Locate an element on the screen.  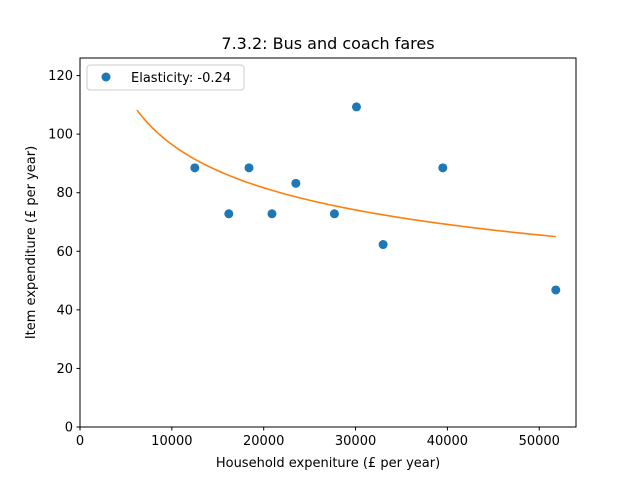
chart-title: 7.3.2: Bus and coach fares is located at coordinates (327, 43).